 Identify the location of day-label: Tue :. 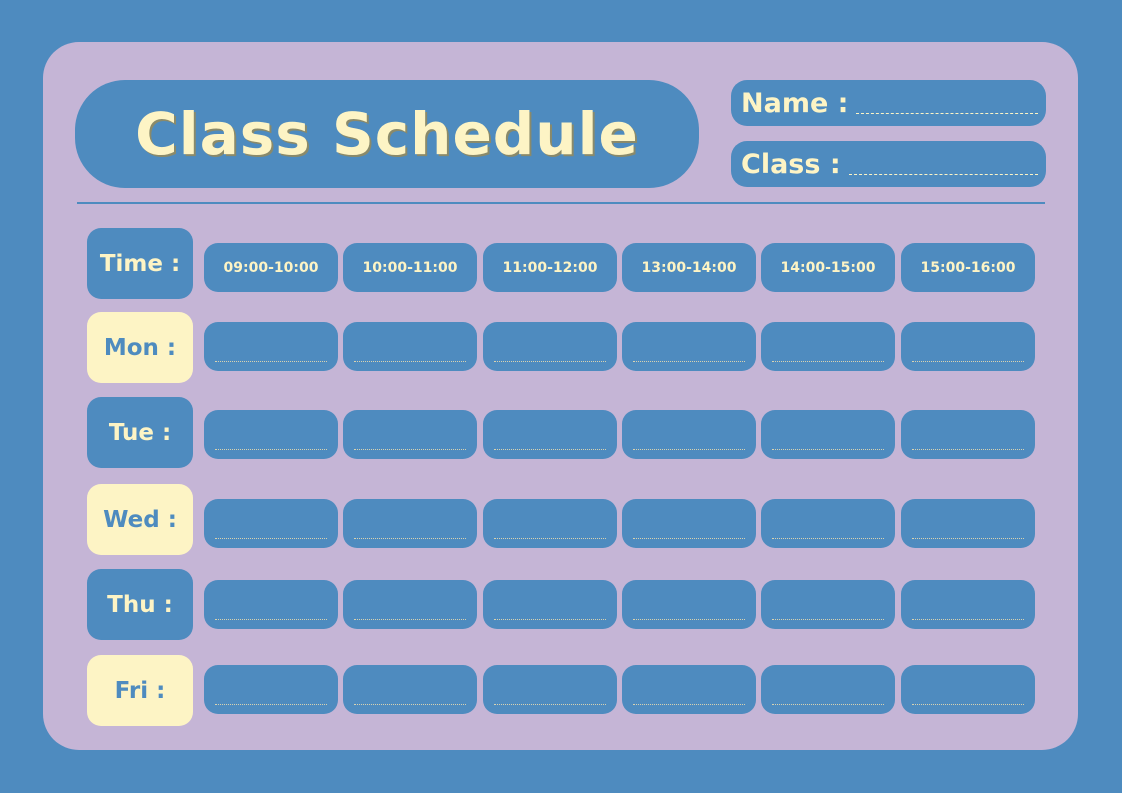
(140, 432).